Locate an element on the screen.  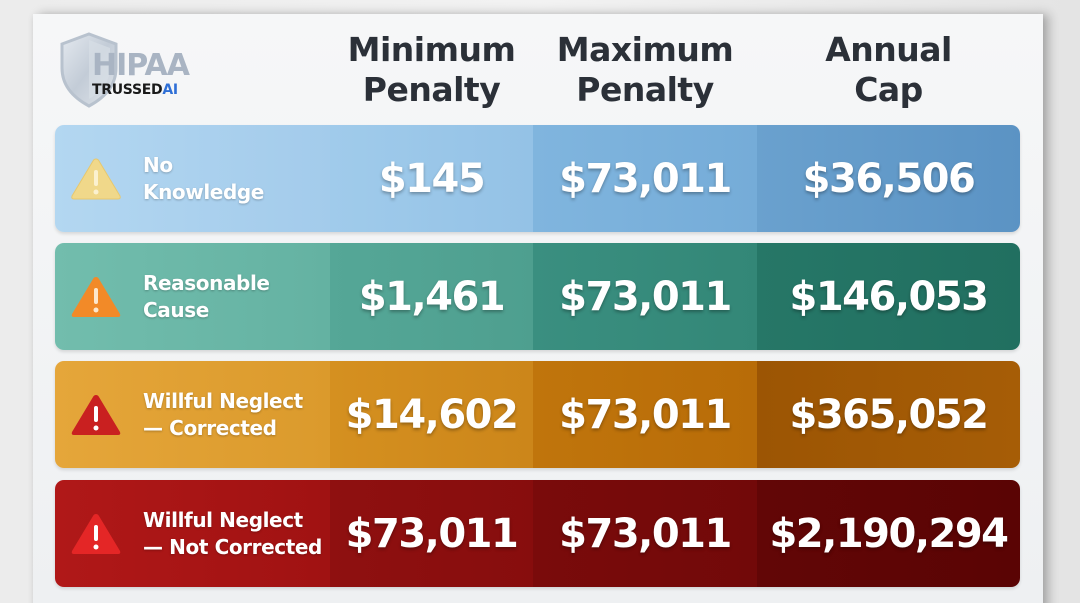
logo-trussed-text: TRUSSEDAI is located at coordinates (135, 90).